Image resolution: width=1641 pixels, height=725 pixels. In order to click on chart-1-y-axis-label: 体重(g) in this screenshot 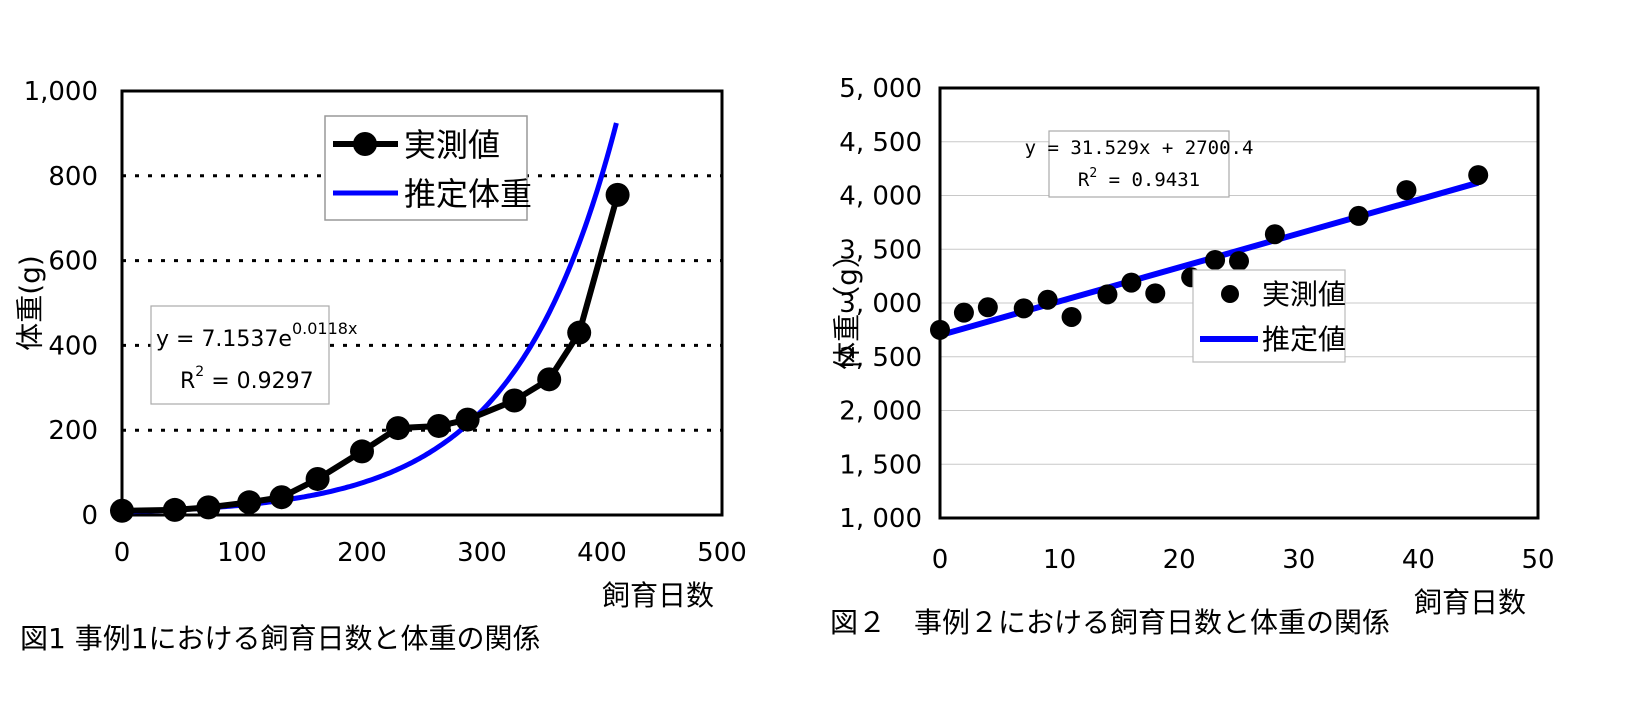, I will do `click(30, 303)`.